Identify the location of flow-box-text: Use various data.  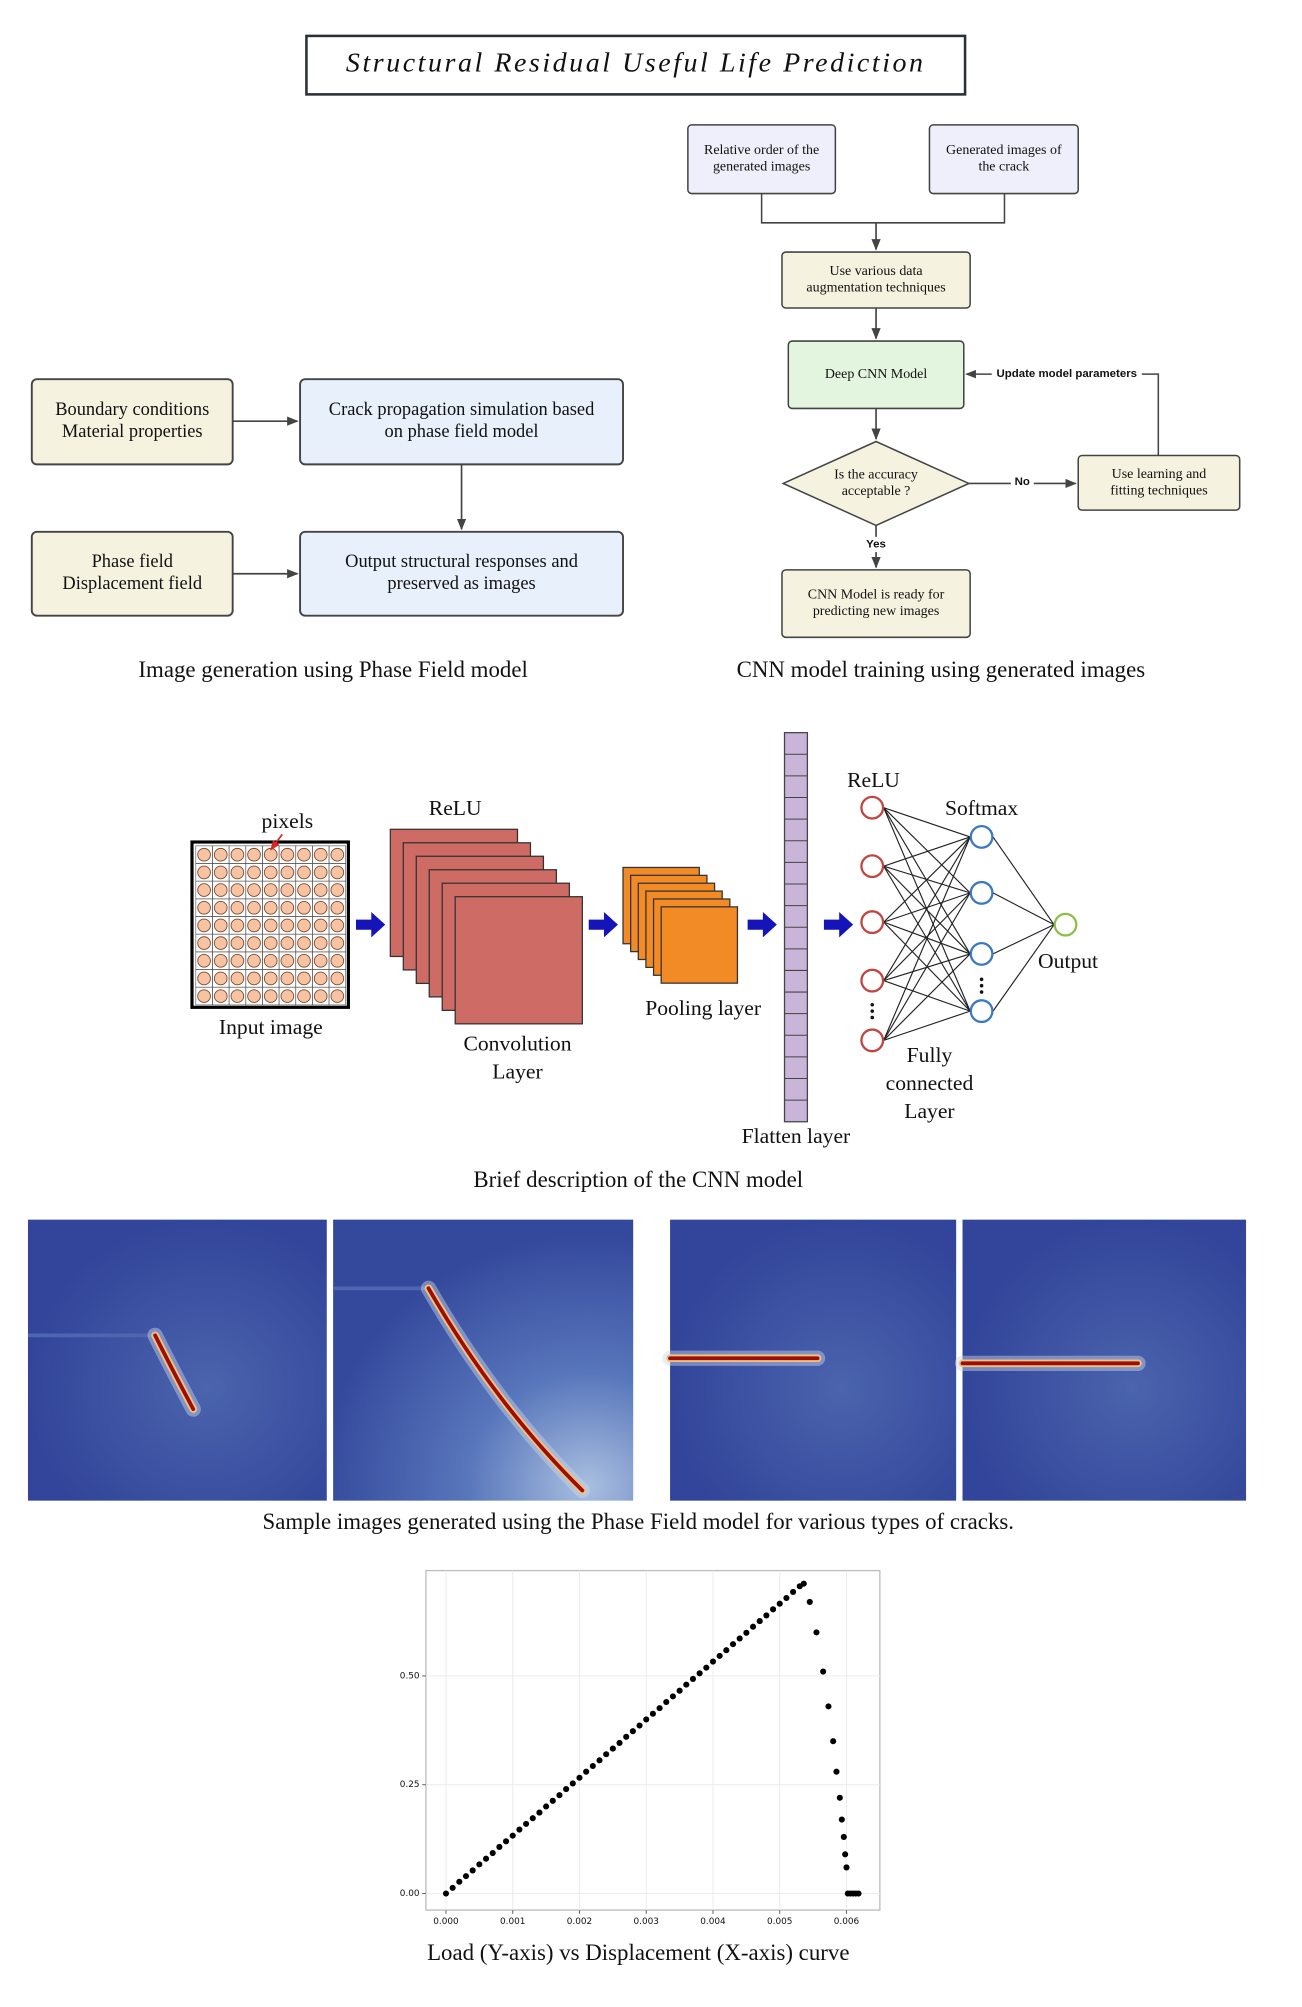
(876, 271).